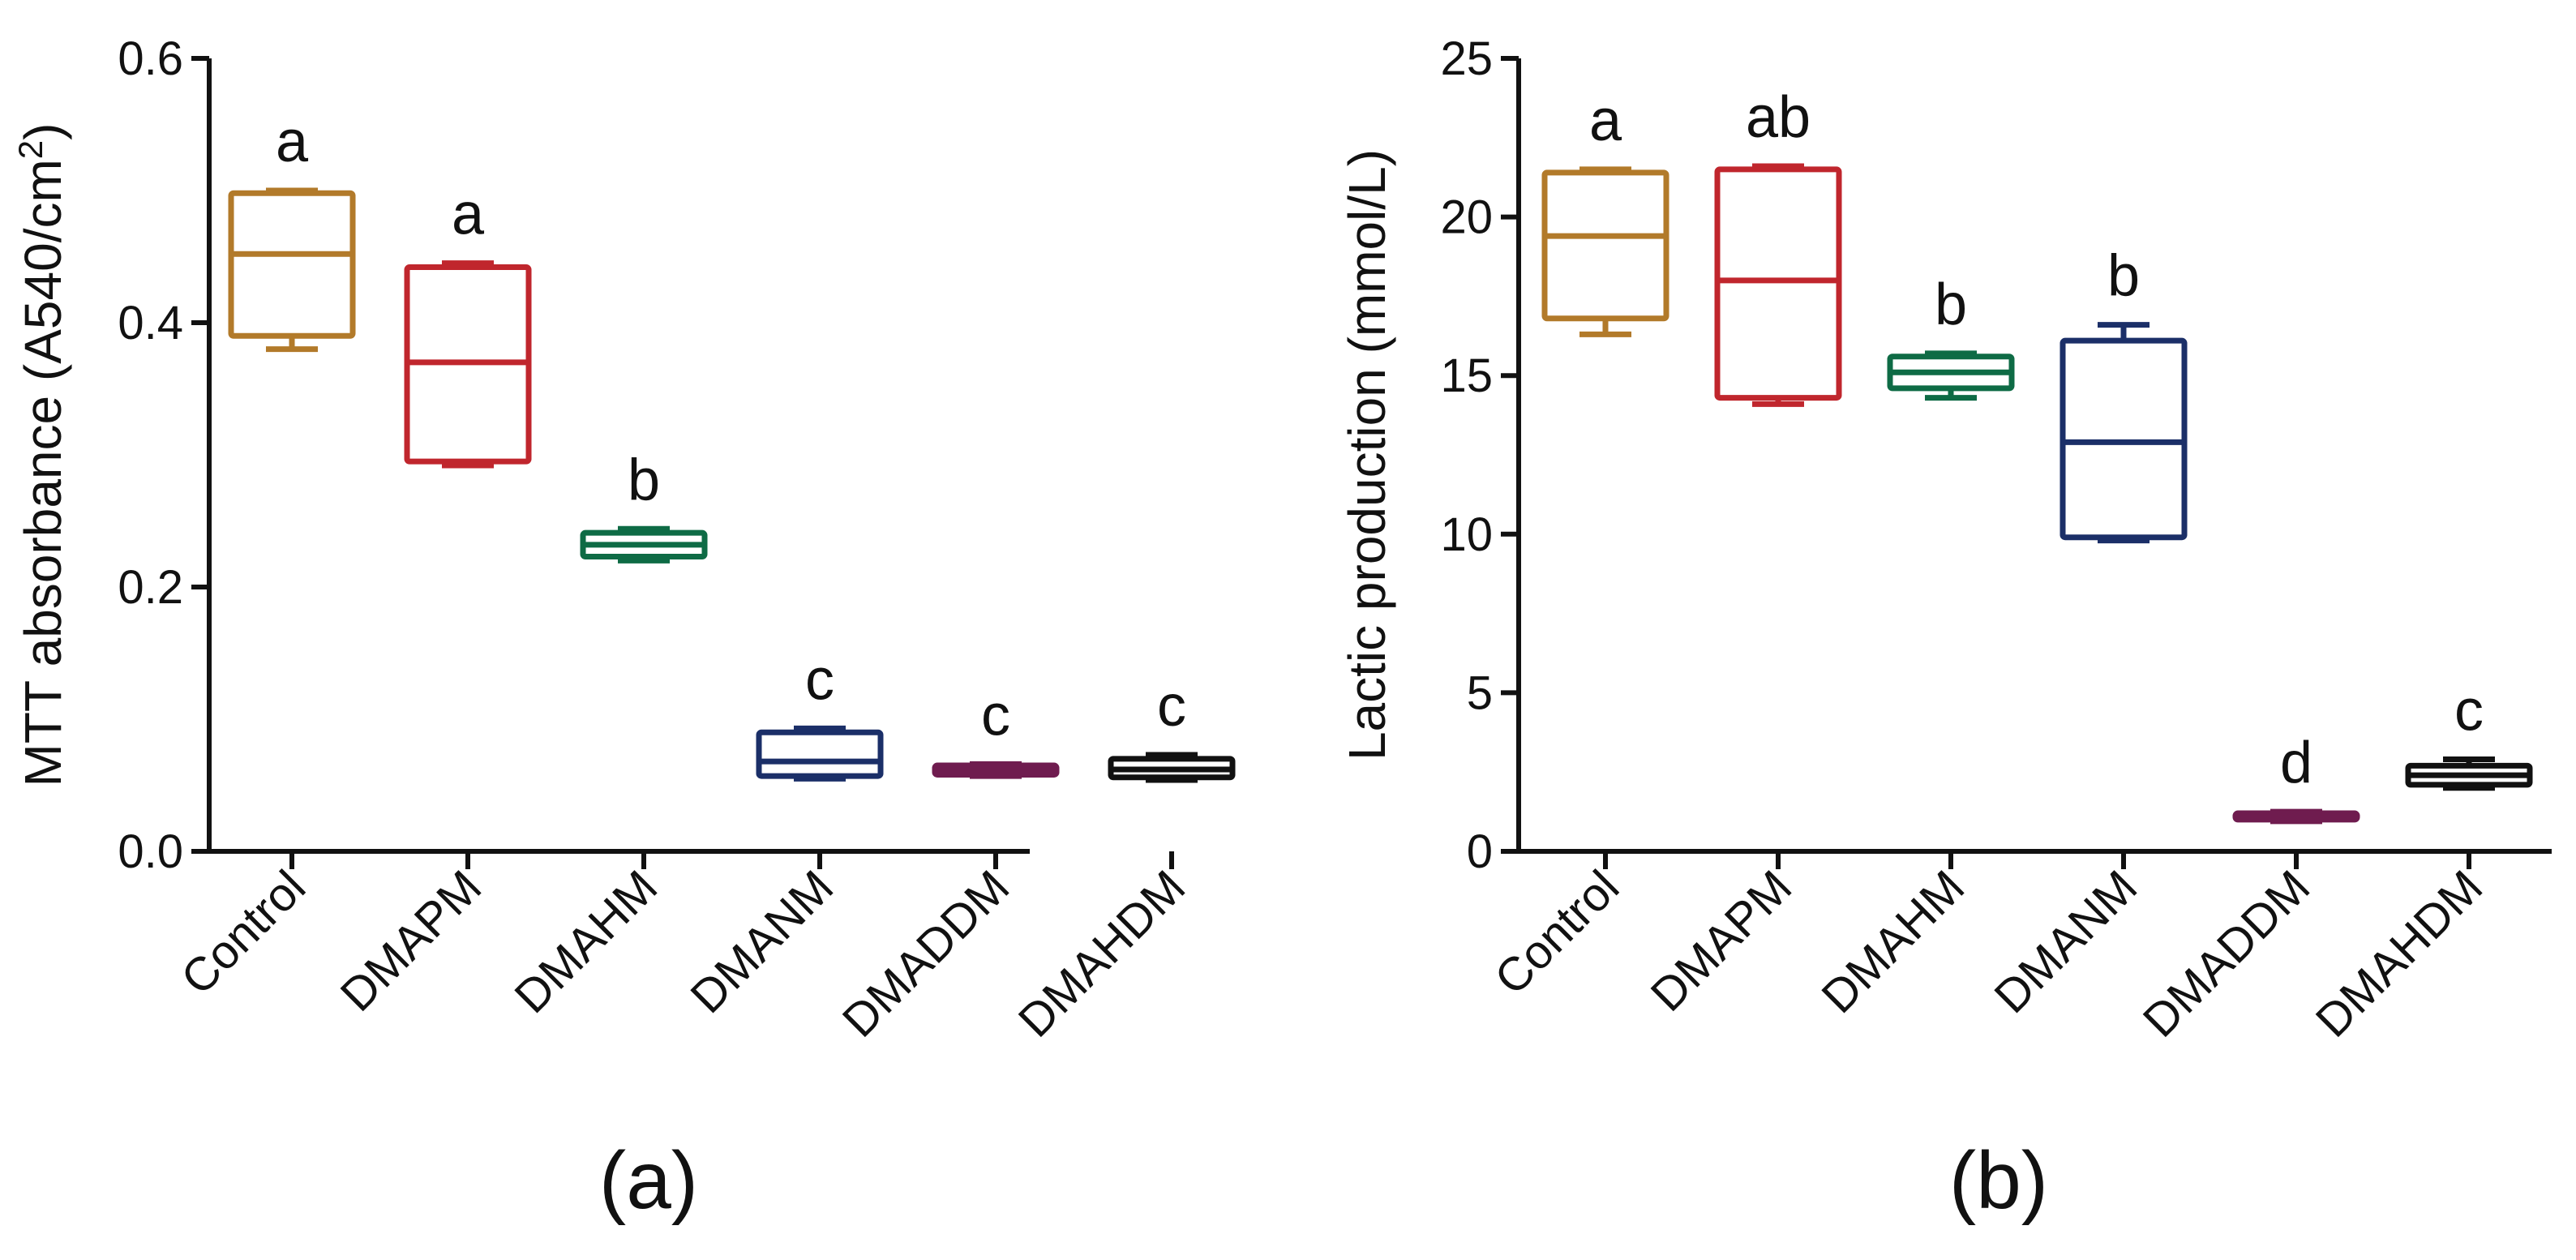  I want to click on y-tick-label: 10, so click(1466, 534).